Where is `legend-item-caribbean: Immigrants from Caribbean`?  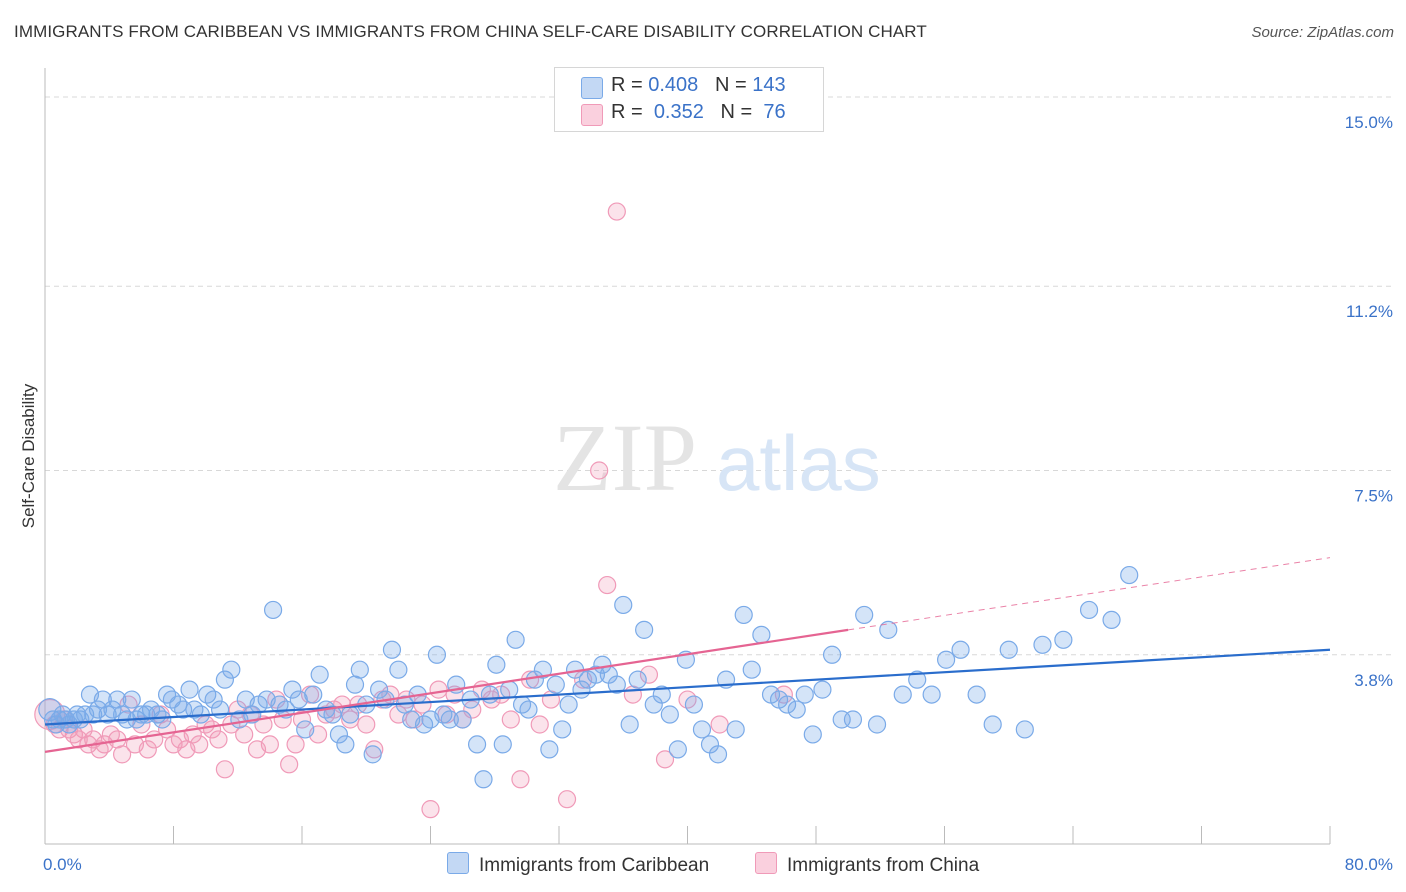
legend-item-caribbean: Immigrants from Caribbean is located at coordinates (578, 864).